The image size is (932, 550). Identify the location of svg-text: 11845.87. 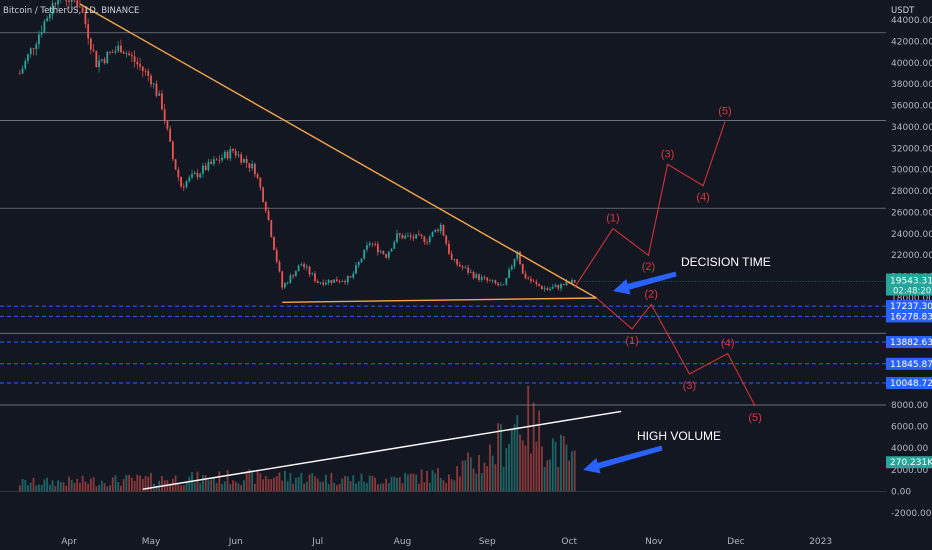
(911, 365).